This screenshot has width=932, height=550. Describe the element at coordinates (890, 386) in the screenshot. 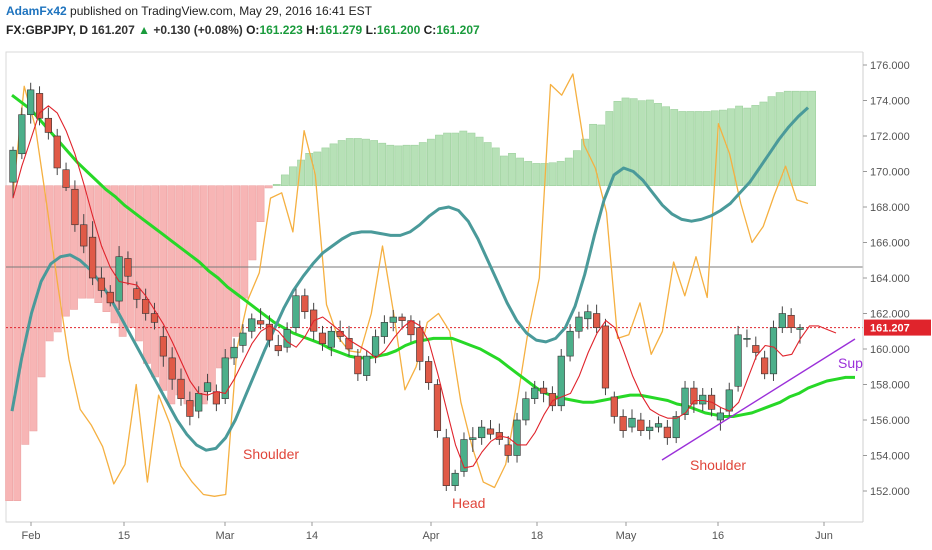

I see `price-tick-label: 158.000` at that location.